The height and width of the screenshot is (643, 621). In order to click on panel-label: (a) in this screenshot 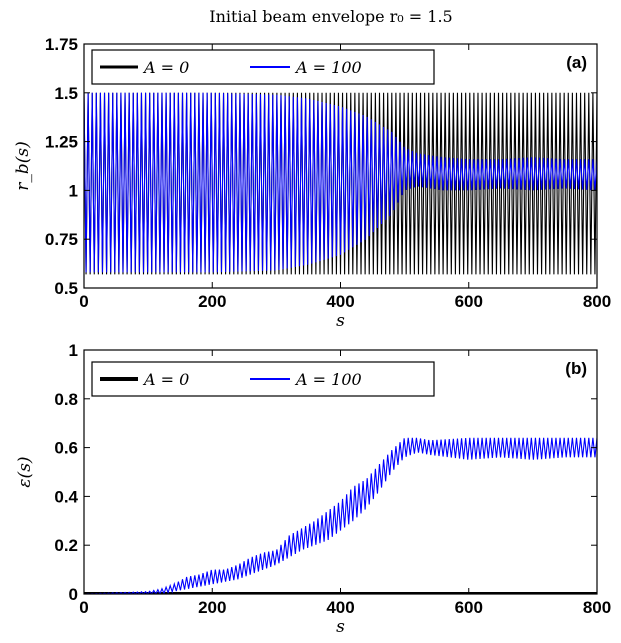, I will do `click(576, 62)`.